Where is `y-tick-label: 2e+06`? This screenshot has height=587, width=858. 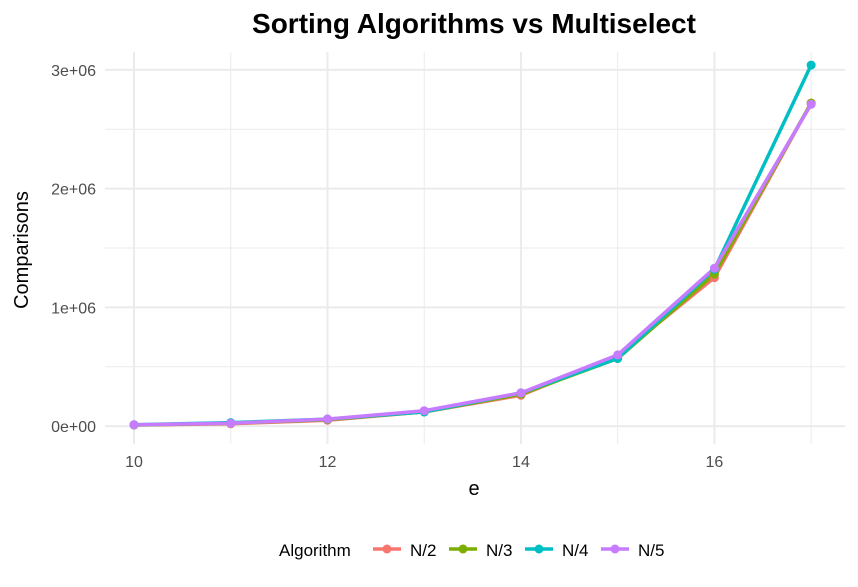 y-tick-label: 2e+06 is located at coordinates (73, 190).